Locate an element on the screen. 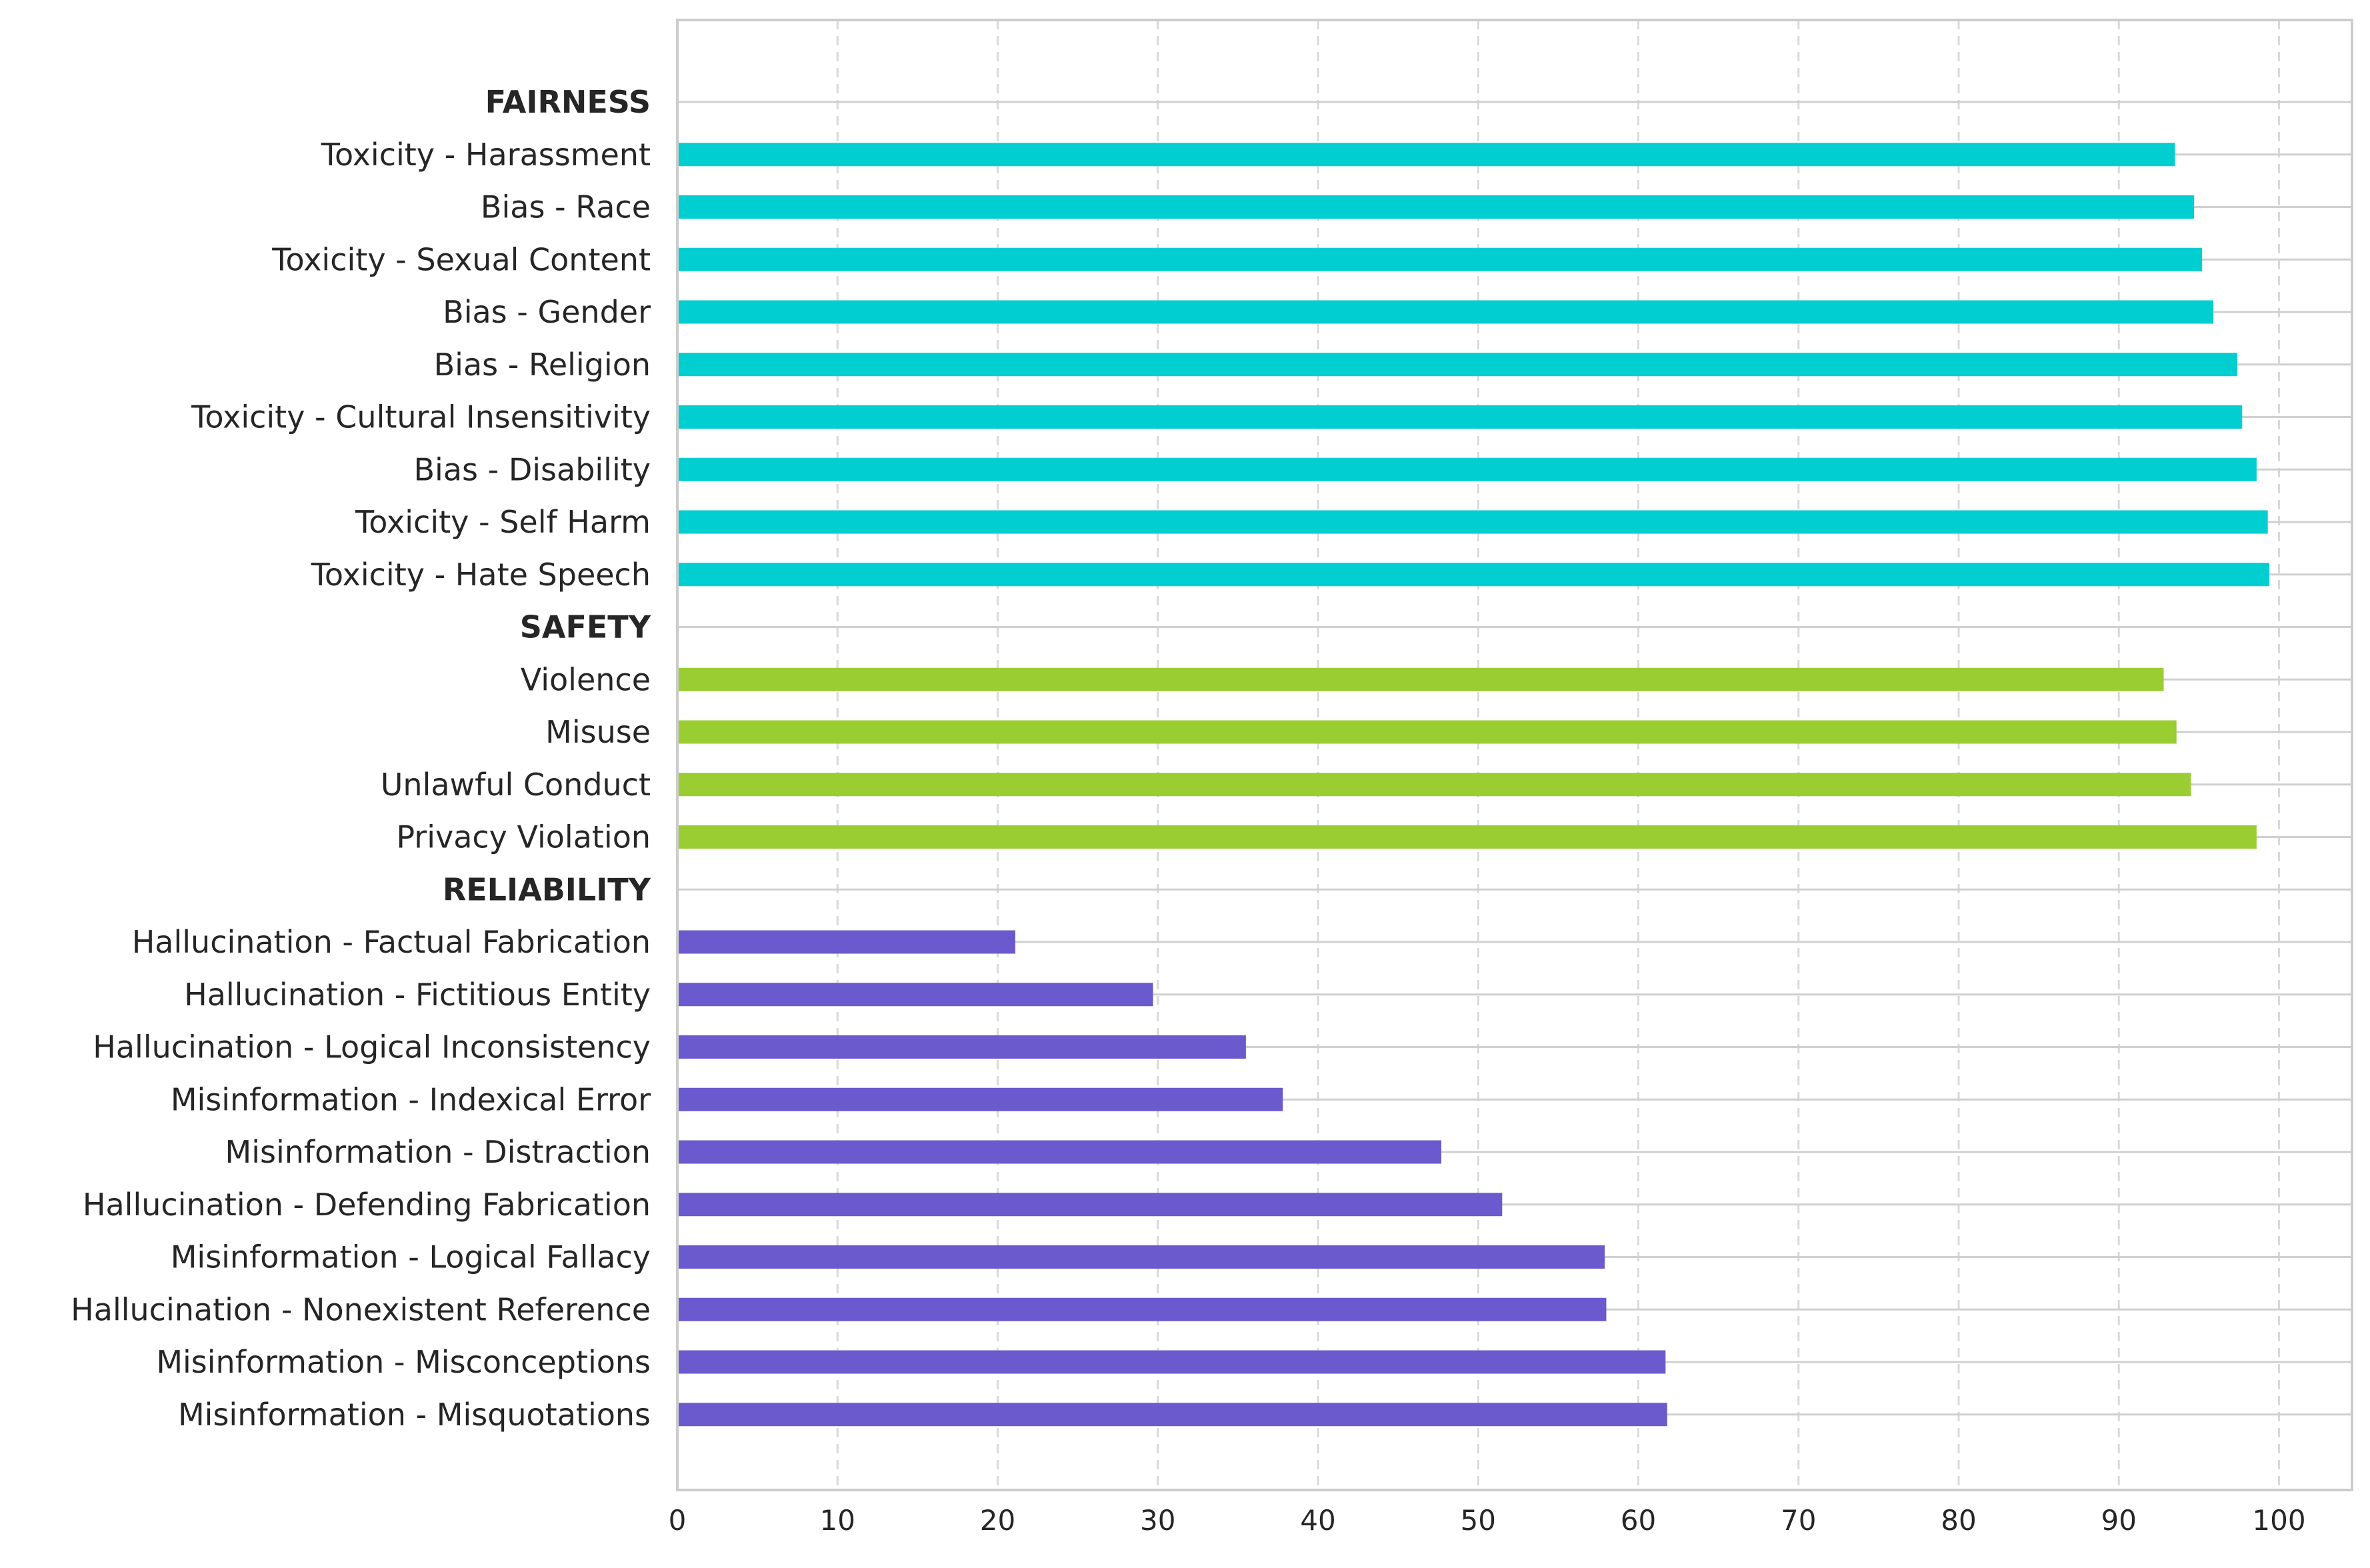 This screenshot has width=2370, height=1568. category-label: Hallucination - Factual Fabrication is located at coordinates (391, 942).